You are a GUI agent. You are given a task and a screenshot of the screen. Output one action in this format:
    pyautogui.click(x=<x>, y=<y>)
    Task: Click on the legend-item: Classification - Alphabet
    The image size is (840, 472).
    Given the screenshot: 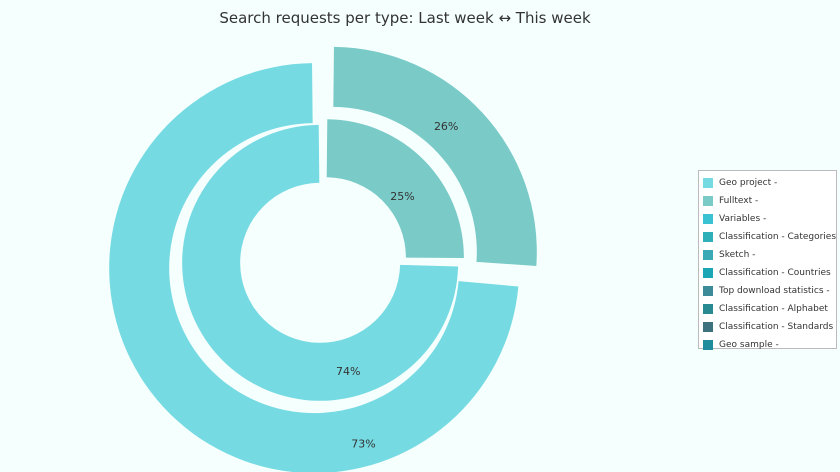 What is the action you would take?
    pyautogui.click(x=769, y=309)
    